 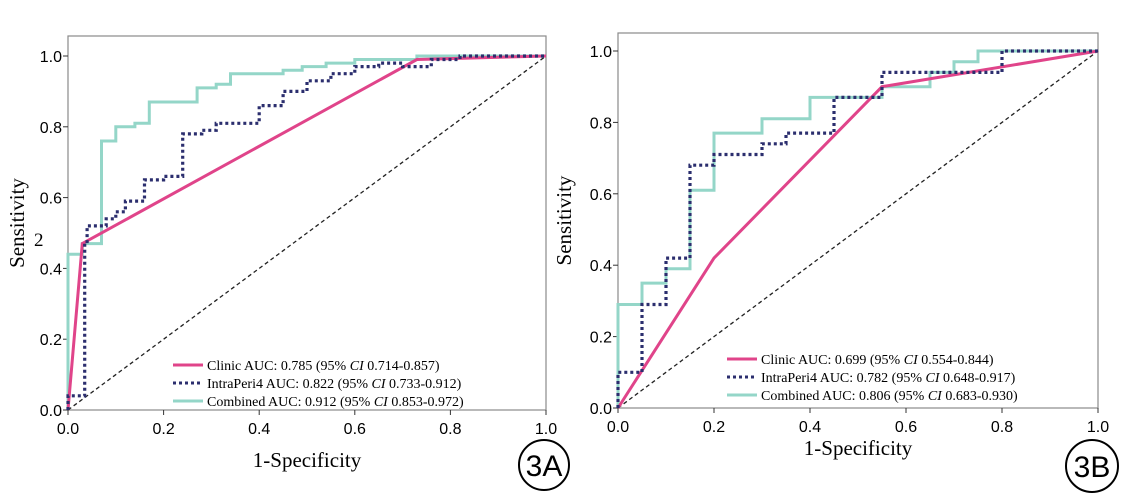 What do you see at coordinates (889, 396) in the screenshot?
I see `legend-label-combined: Combined AUC: 0.806 (95% CI 0.683-0.930)` at bounding box center [889, 396].